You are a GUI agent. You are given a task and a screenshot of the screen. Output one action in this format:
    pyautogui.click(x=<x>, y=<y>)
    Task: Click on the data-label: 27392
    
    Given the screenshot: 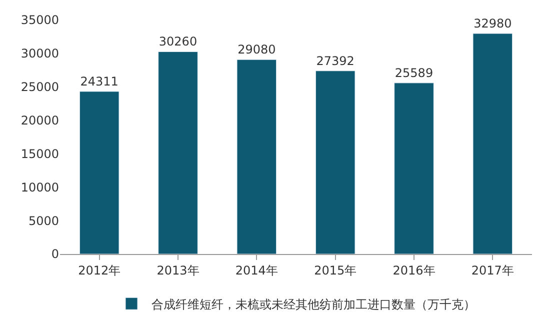 What is the action you would take?
    pyautogui.click(x=335, y=61)
    